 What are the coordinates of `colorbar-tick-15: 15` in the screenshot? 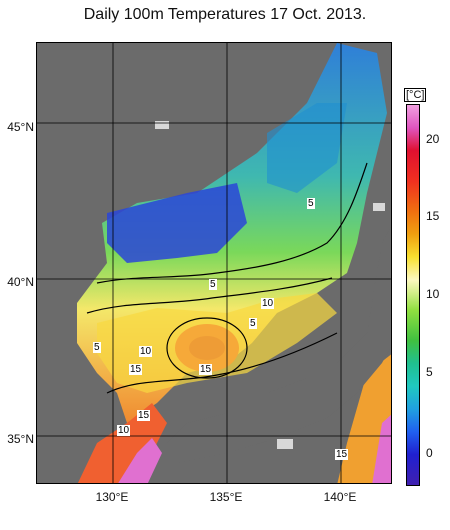 It's located at (433, 216).